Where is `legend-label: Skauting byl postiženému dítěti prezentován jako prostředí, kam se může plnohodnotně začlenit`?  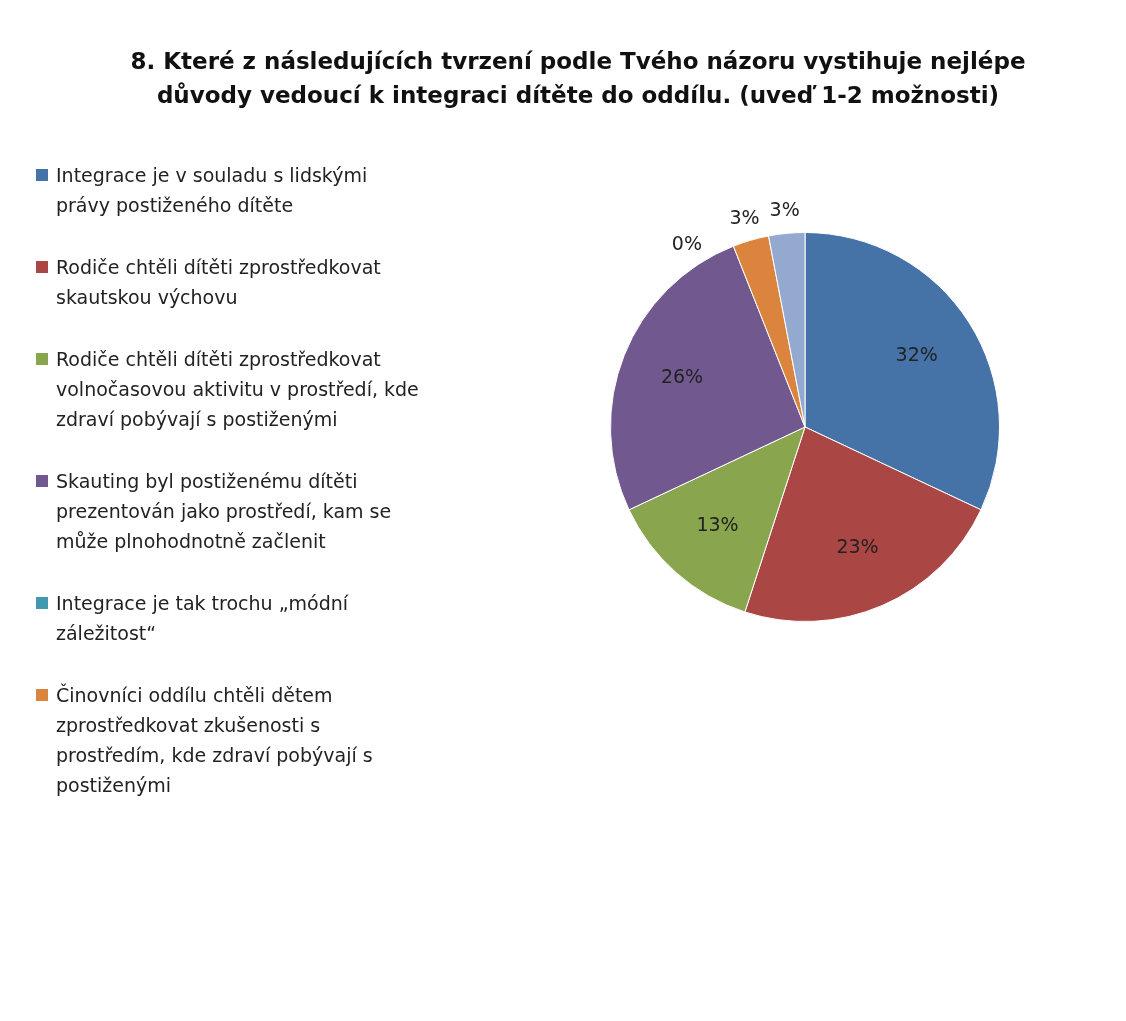
legend-label: Skauting byl postiženému dítěti prezentován jako prostředí, kam se může plnohodnotně začlenit is located at coordinates (224, 511).